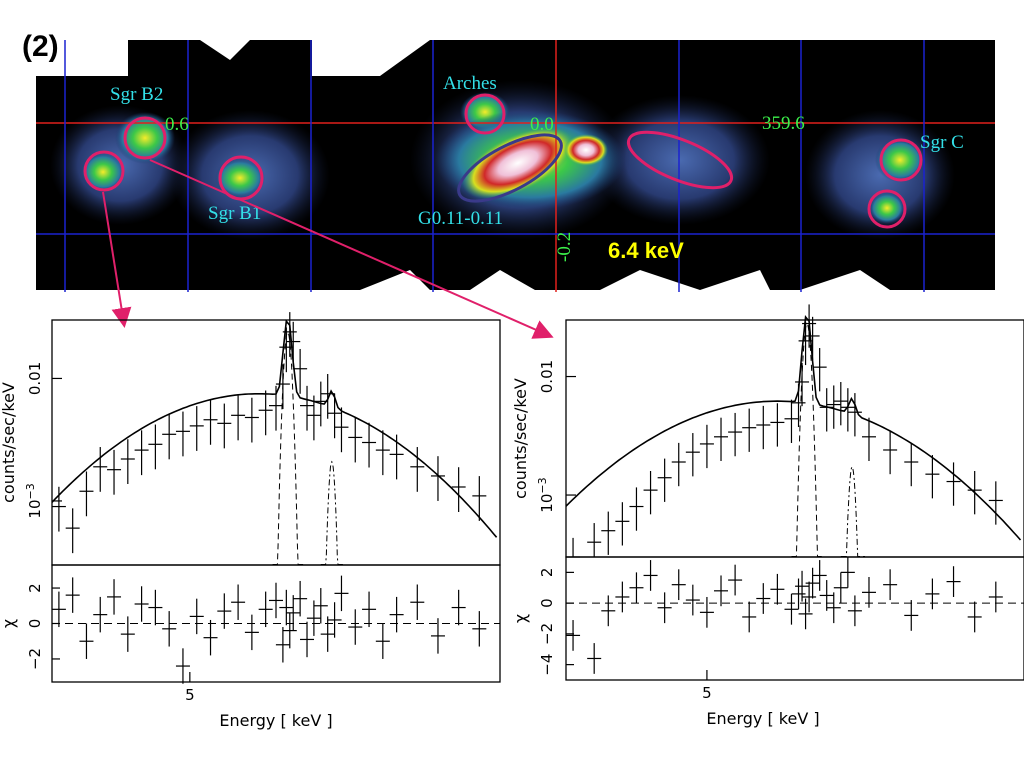 Image resolution: width=1024 pixels, height=768 pixels. What do you see at coordinates (853, 511) in the screenshot?
I see `model-kbeta-line` at bounding box center [853, 511].